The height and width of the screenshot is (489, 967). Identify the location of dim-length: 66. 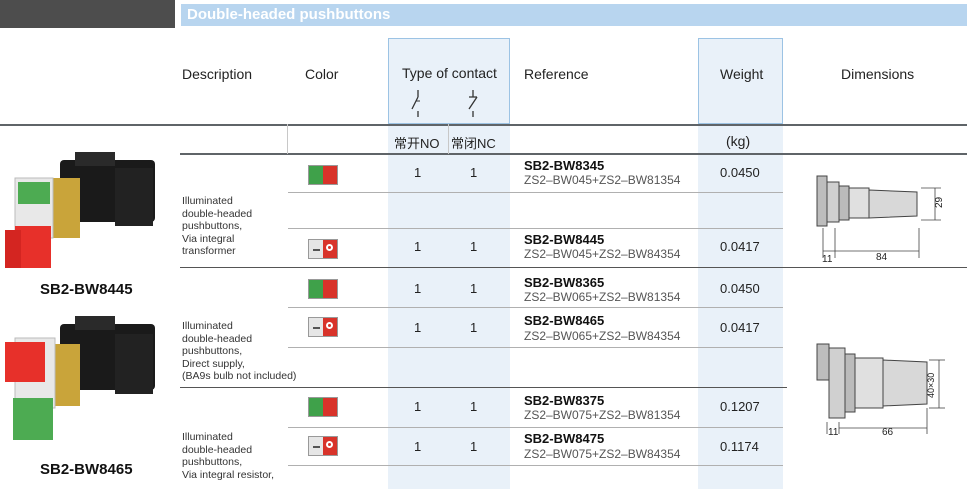
(888, 432).